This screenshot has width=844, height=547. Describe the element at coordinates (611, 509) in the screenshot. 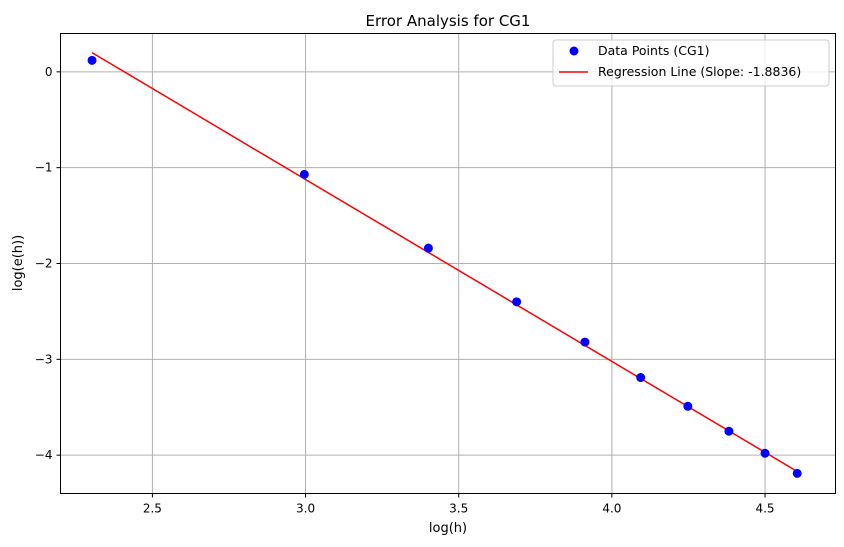

I see `x-tick-label: 4.0` at that location.